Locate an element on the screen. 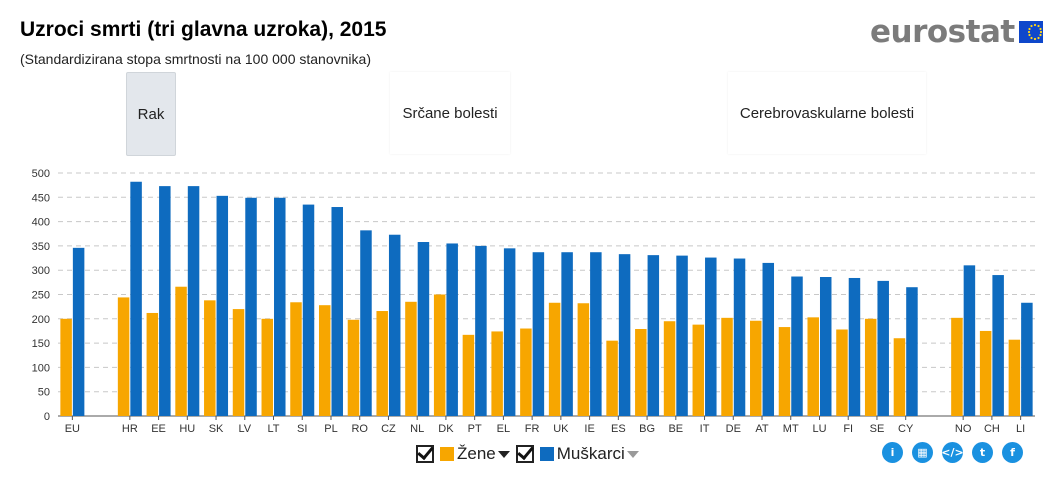 The height and width of the screenshot is (492, 1043). y-tick-label: 400 is located at coordinates (41, 223).